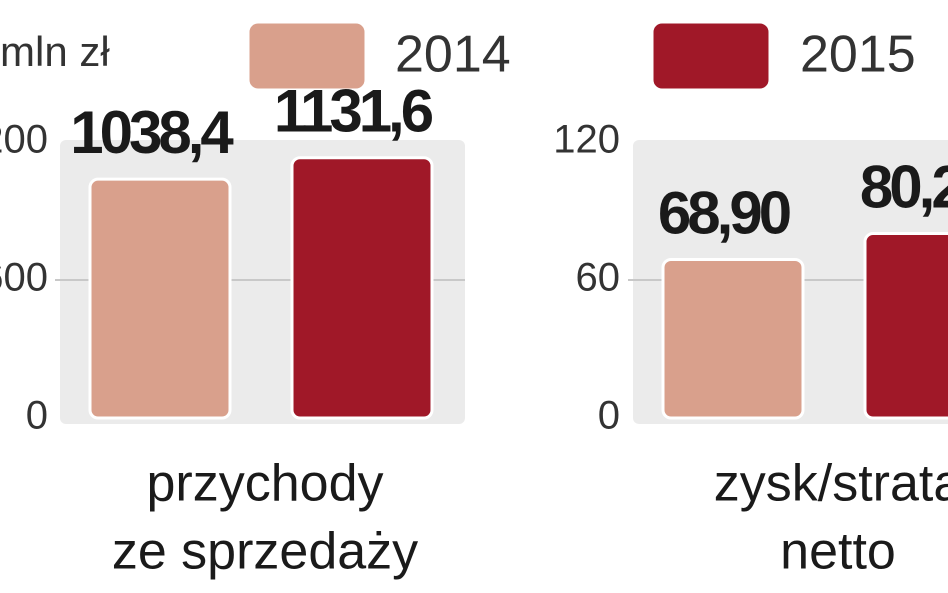 This screenshot has width=948, height=593. What do you see at coordinates (586, 140) in the screenshot?
I see `y-tick-label: 120` at bounding box center [586, 140].